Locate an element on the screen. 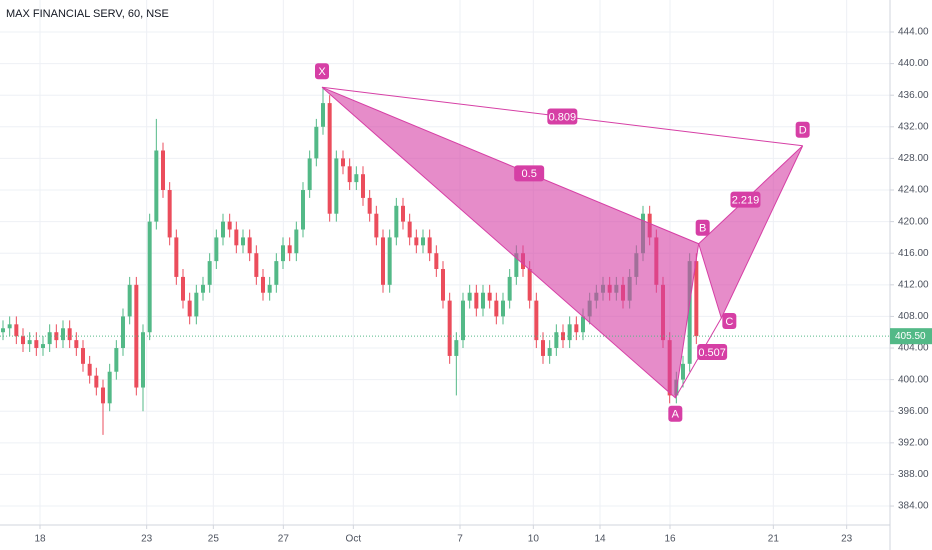 The height and width of the screenshot is (550, 932). x-tick-label: 21 is located at coordinates (774, 539).